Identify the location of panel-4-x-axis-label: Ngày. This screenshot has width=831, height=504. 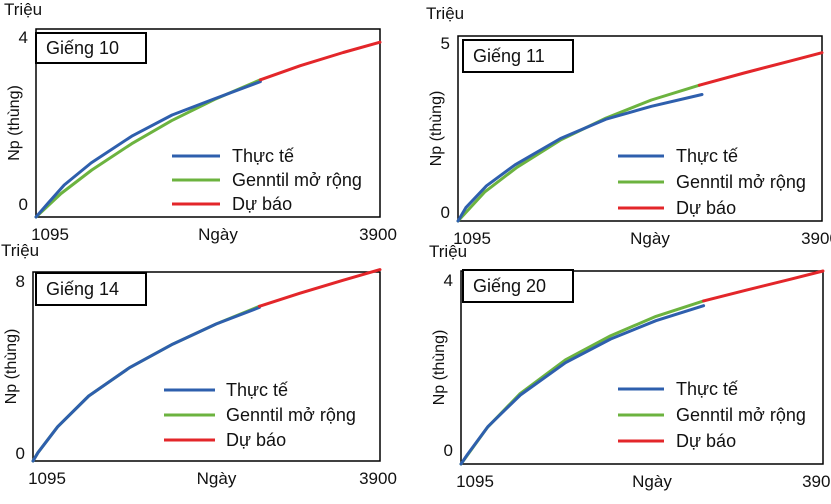
(652, 481).